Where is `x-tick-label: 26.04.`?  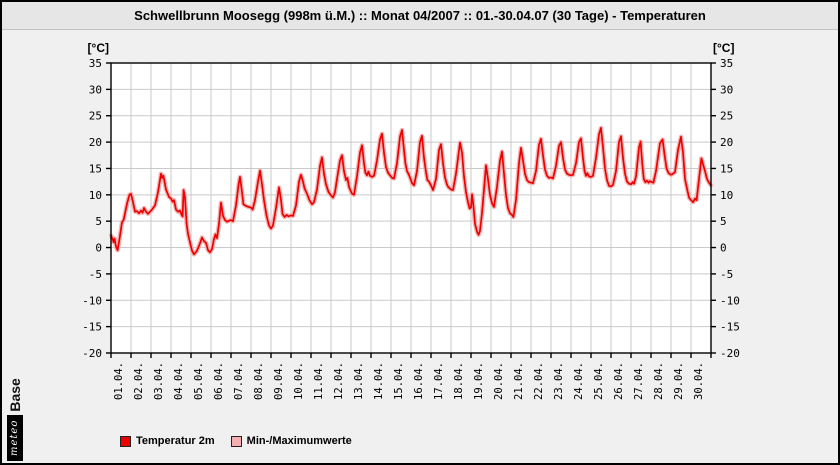
x-tick-label: 26.04. is located at coordinates (619, 381).